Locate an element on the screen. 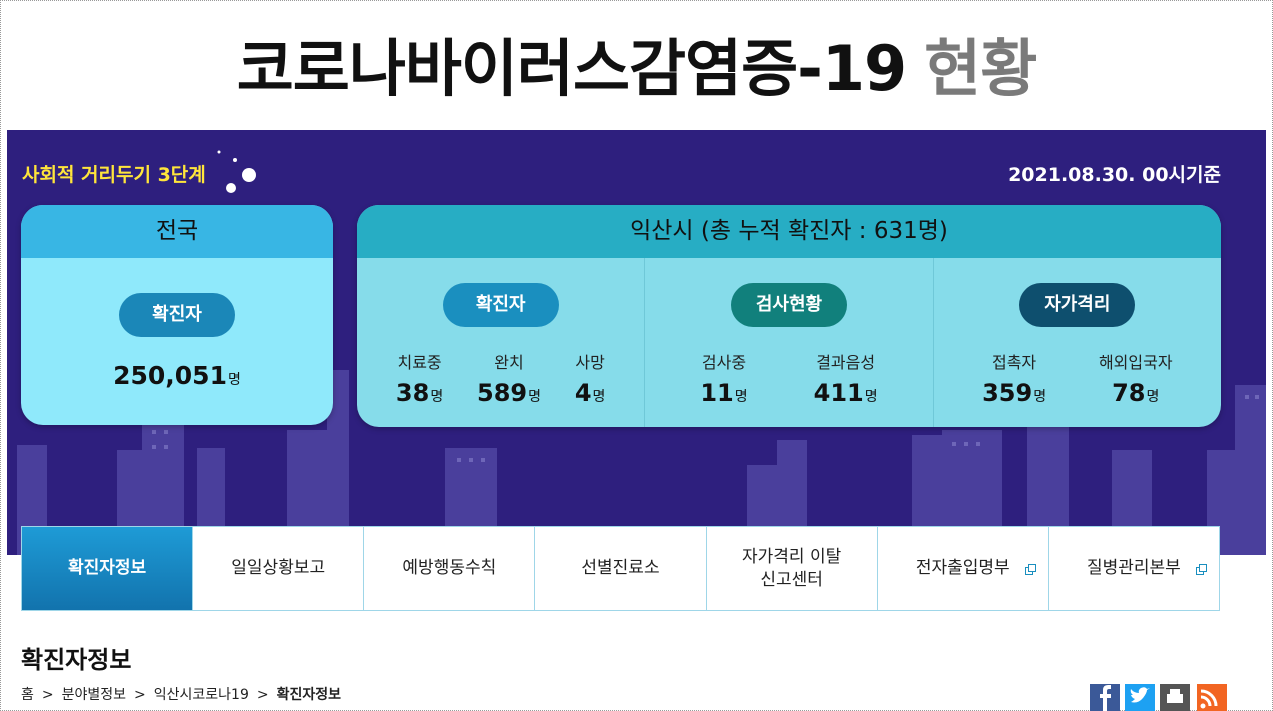  value: 4 is located at coordinates (583, 393).